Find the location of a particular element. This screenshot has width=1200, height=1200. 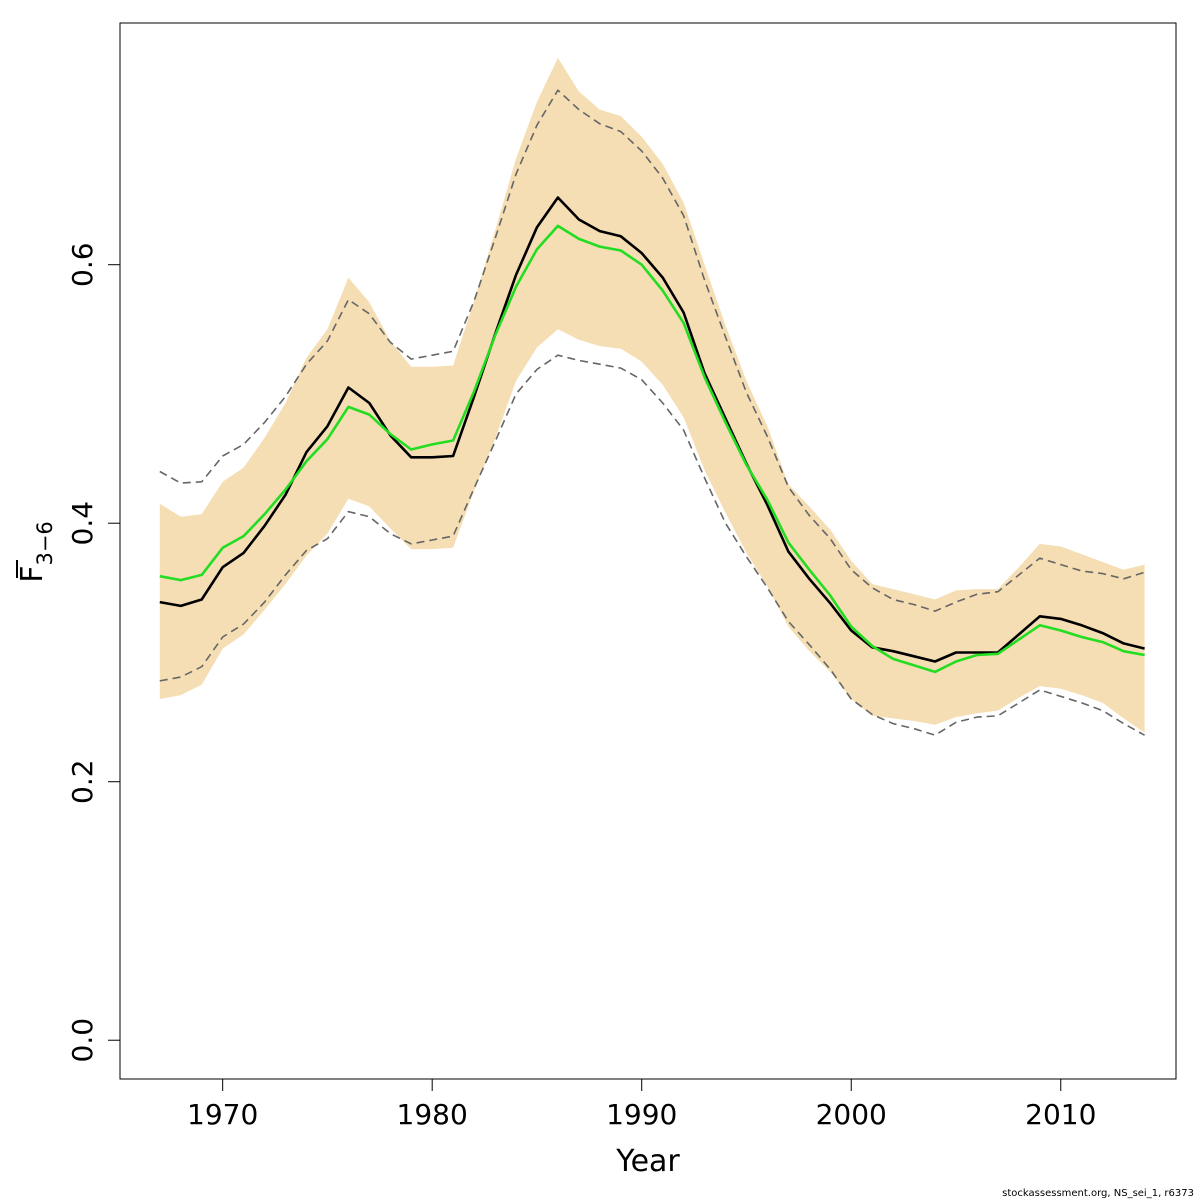

x-tick-label: 1990 is located at coordinates (641, 1114).